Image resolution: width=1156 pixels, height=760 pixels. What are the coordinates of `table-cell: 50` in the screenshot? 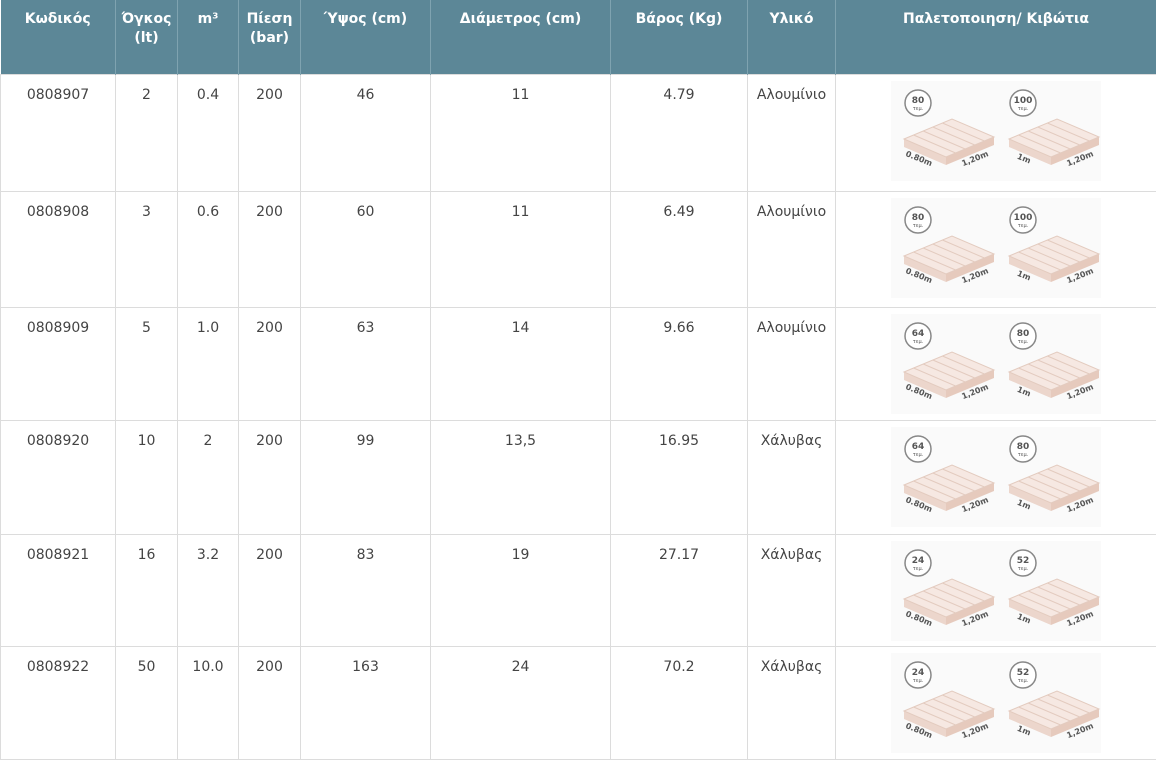 It's located at (147, 703).